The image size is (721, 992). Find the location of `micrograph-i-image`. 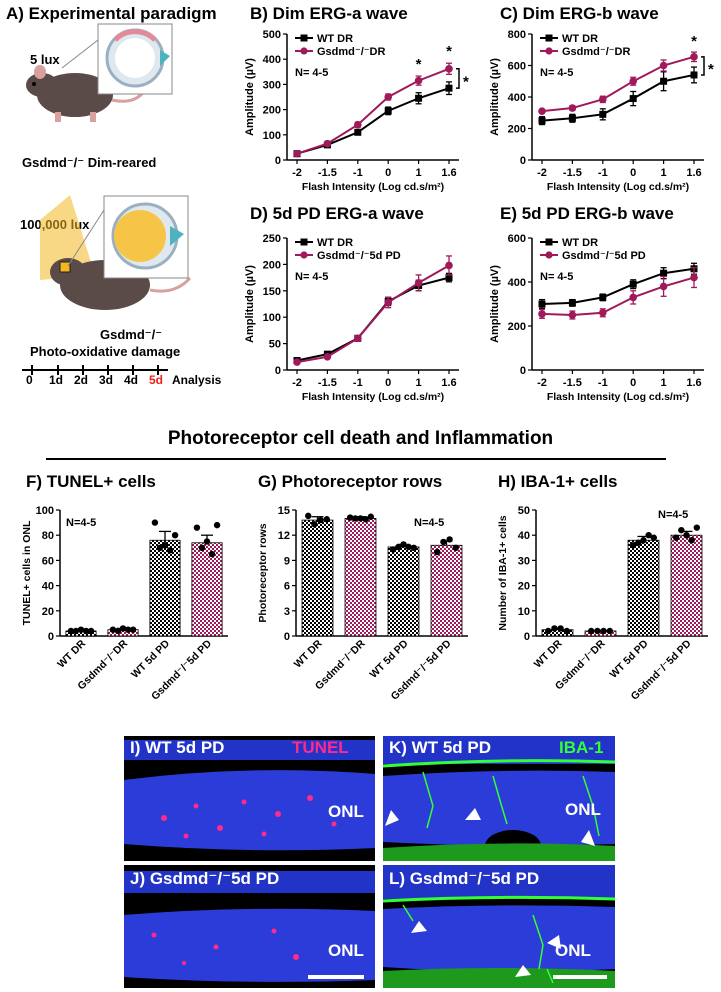

micrograph-i-image is located at coordinates (249, 798).